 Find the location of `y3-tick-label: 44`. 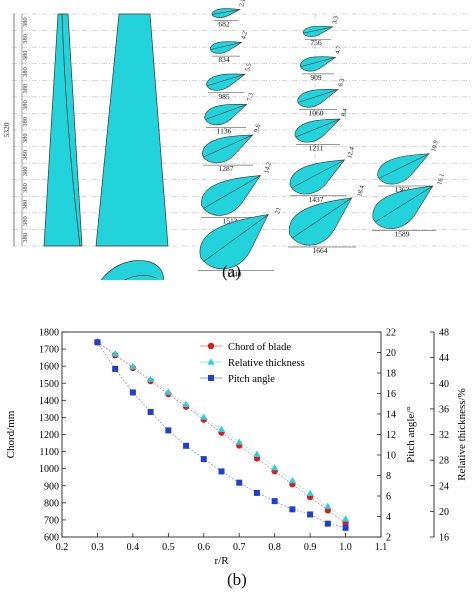

y3-tick-label: 44 is located at coordinates (444, 358).